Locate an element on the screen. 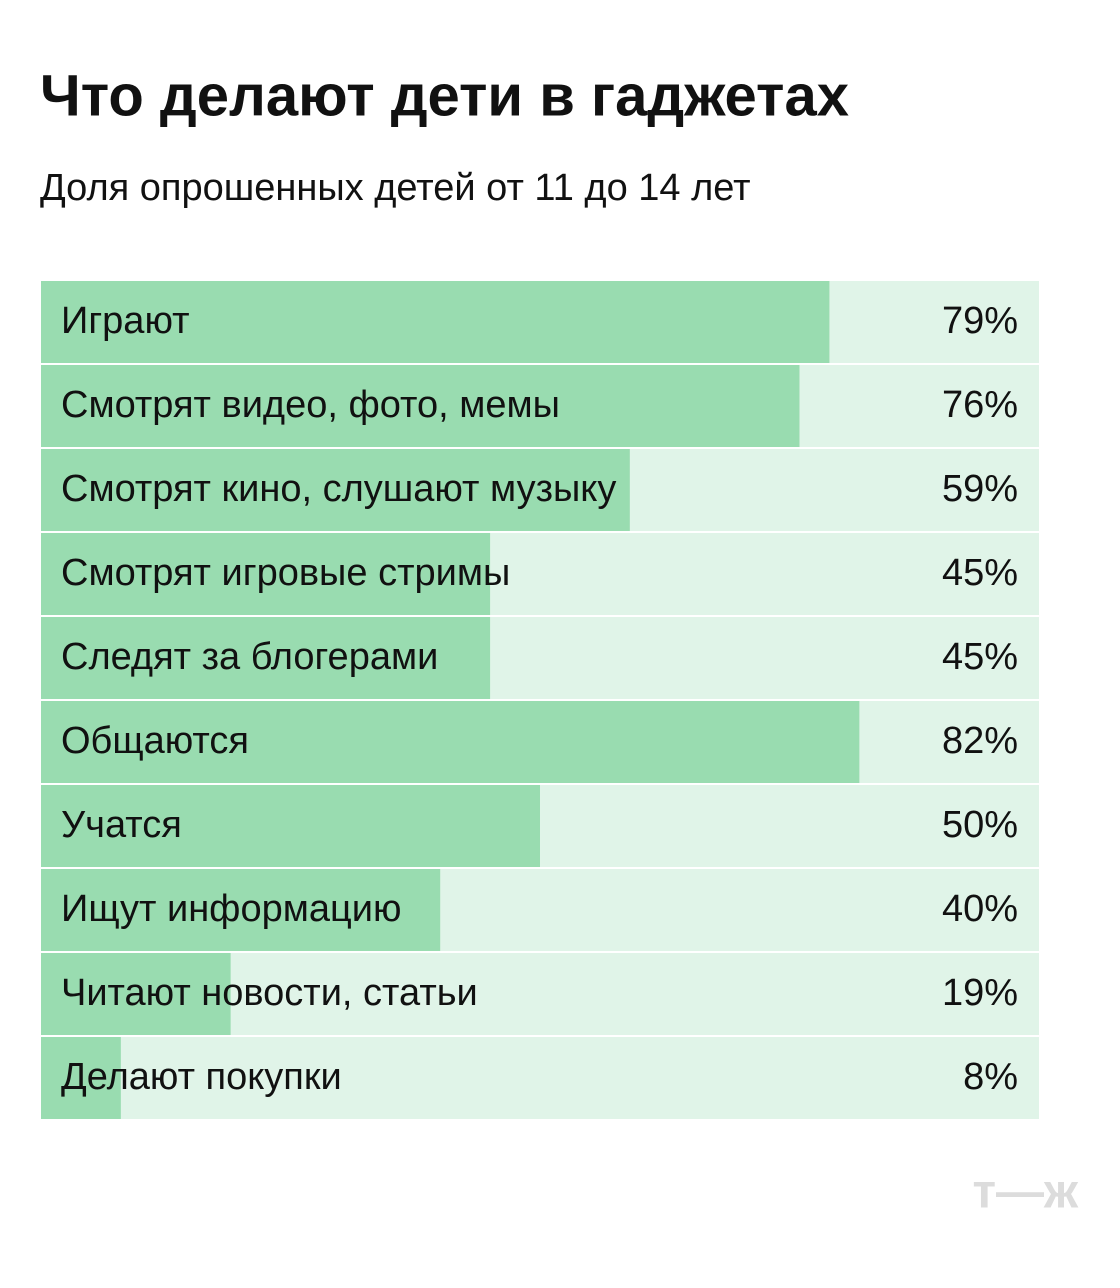 The width and height of the screenshot is (1120, 1288). value-label: 76% is located at coordinates (980, 405).